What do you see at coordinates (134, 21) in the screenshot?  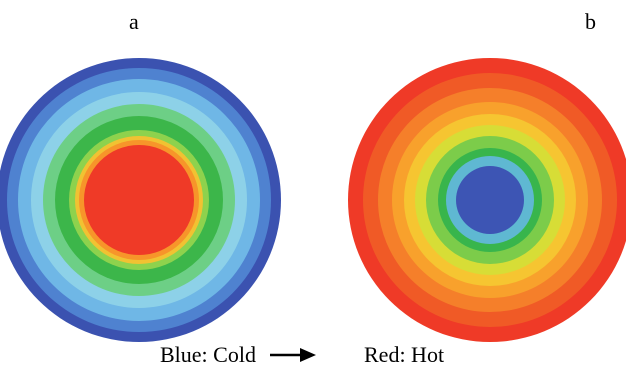 I see `panel-a-label: a` at bounding box center [134, 21].